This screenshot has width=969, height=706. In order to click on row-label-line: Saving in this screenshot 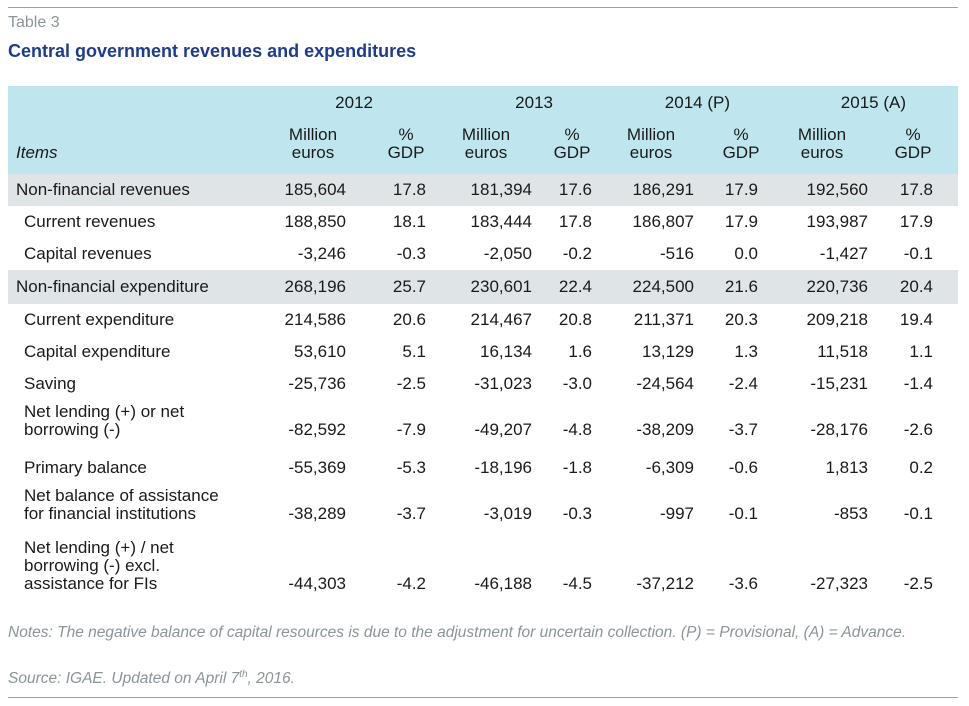, I will do `click(50, 383)`.